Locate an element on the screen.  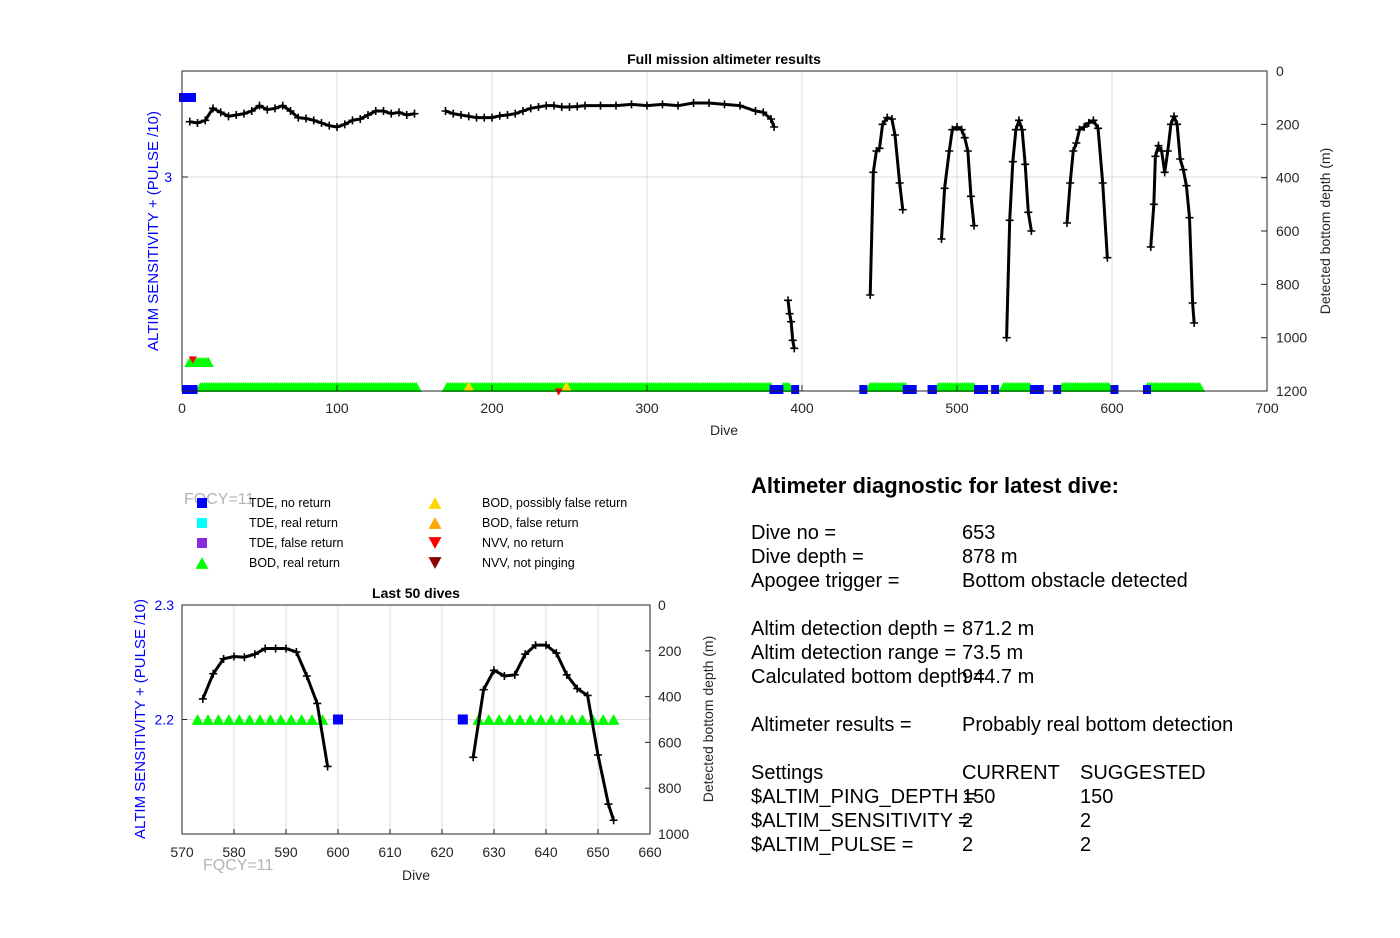
top-right-tick-label: 400 is located at coordinates (1288, 178).